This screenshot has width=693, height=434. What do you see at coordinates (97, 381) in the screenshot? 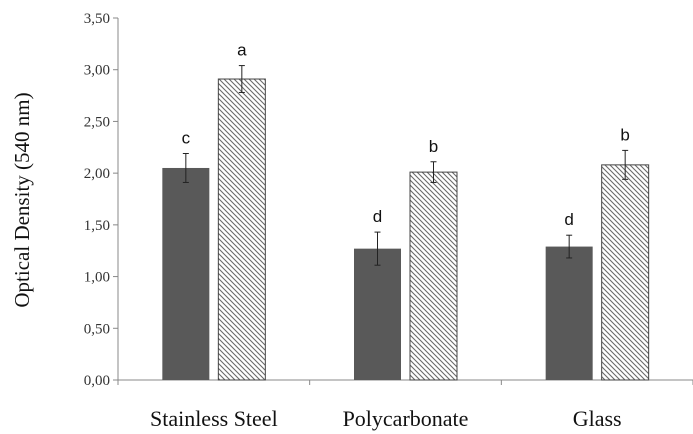
I see `y-tick-label: 0,00` at bounding box center [97, 381].